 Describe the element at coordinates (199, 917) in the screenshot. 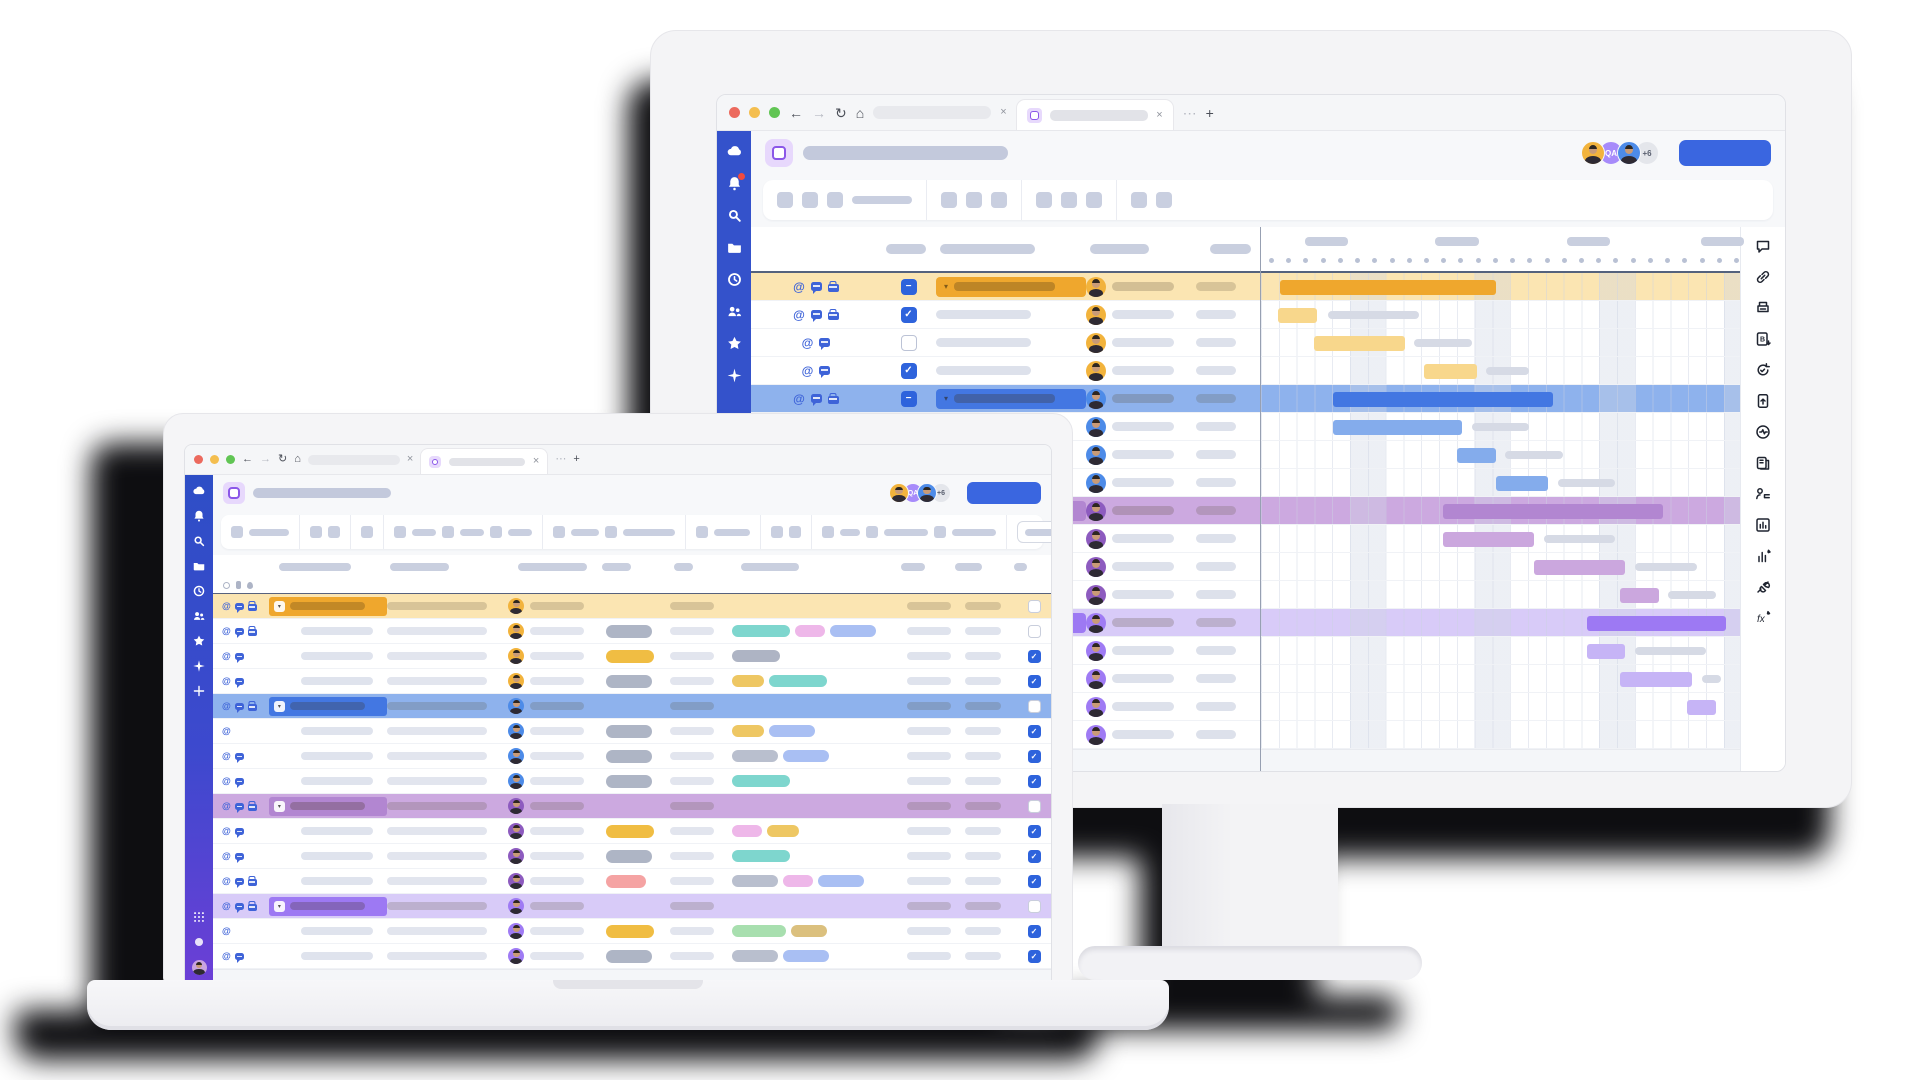

I see `sidebar-item-grid` at that location.